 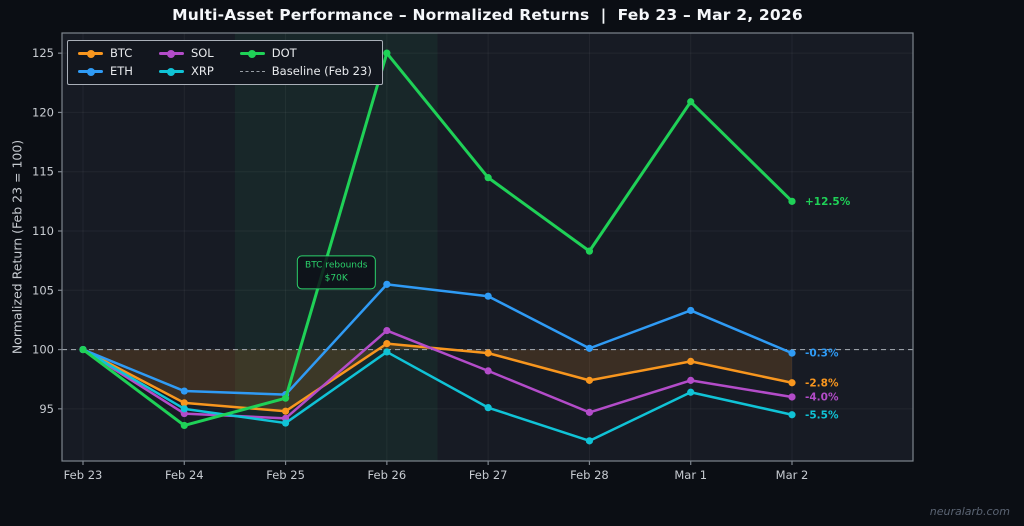 I want to click on series-line-sol, so click(x=437, y=374).